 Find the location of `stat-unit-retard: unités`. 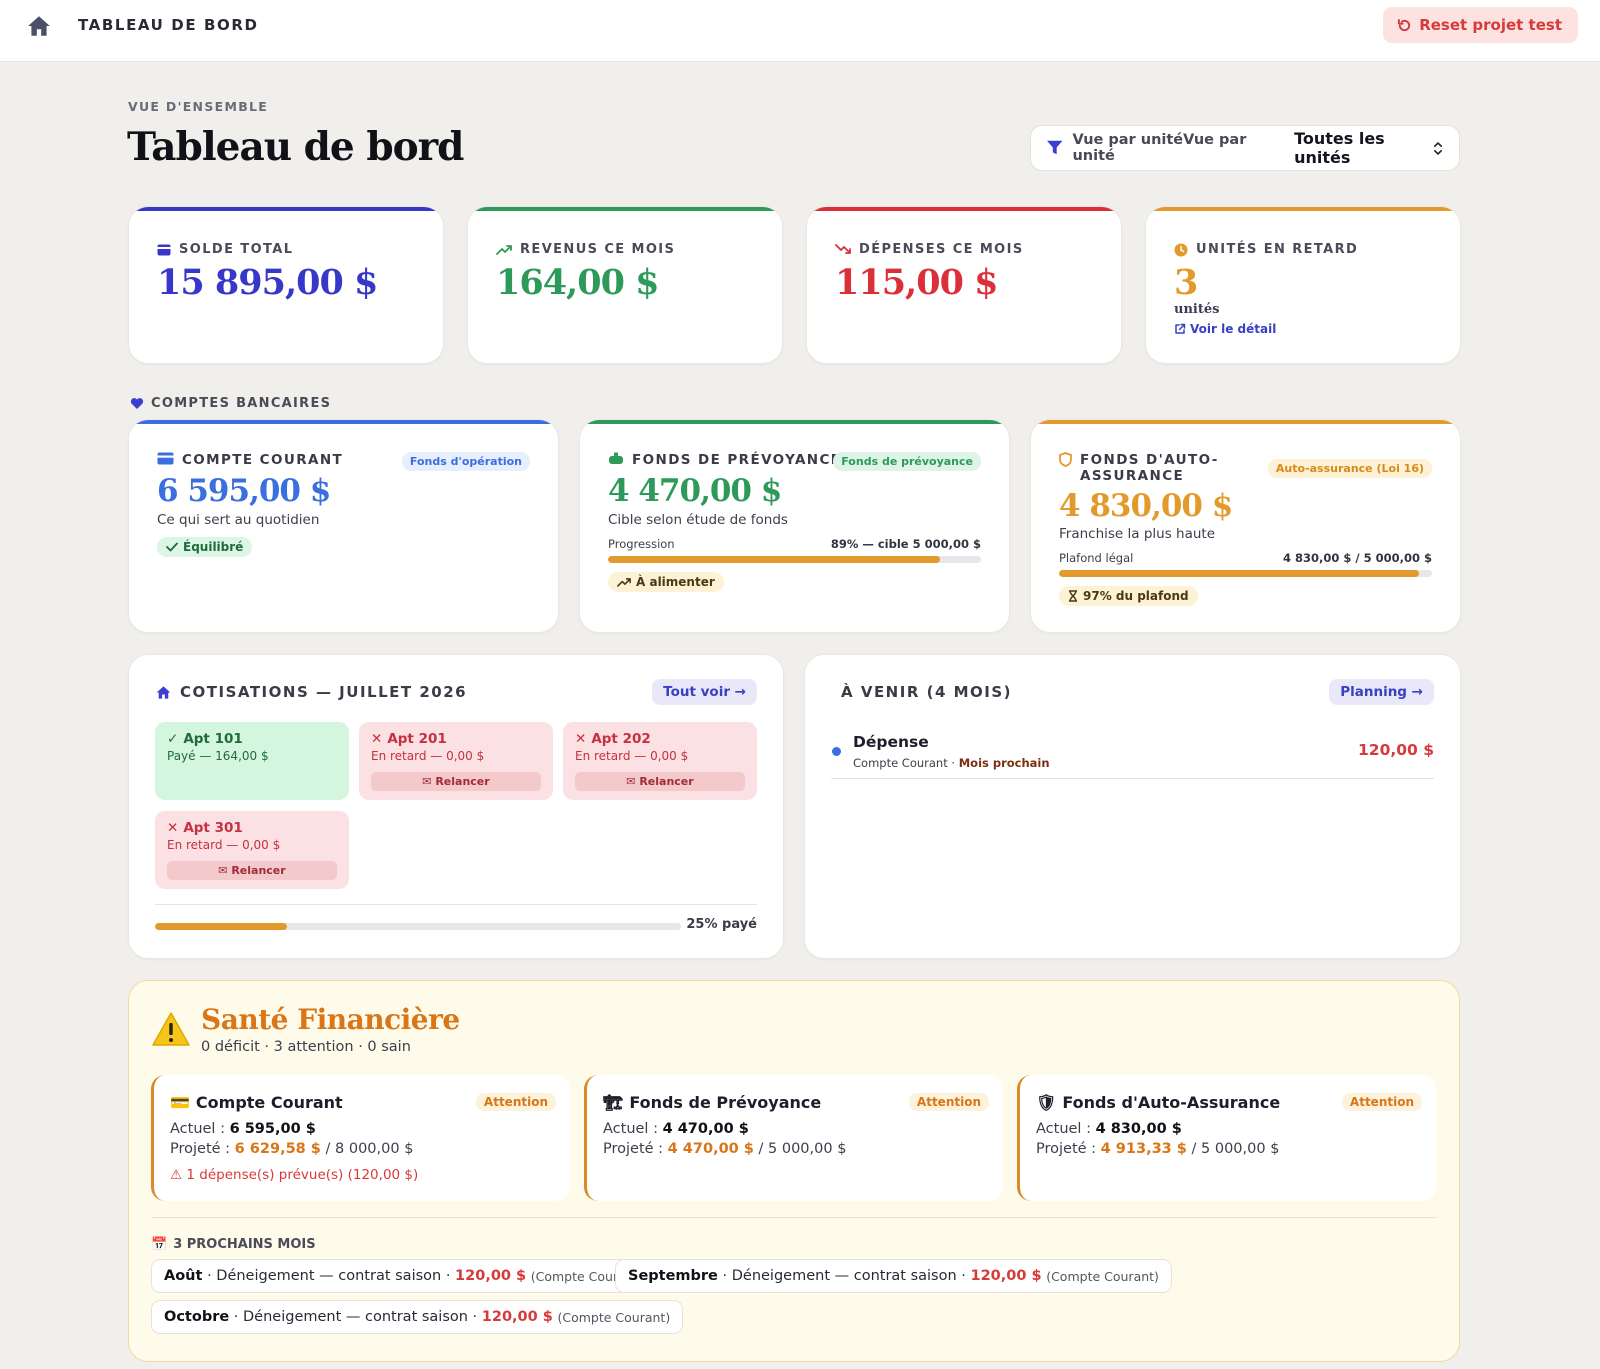

stat-unit-retard: unités is located at coordinates (1197, 309).